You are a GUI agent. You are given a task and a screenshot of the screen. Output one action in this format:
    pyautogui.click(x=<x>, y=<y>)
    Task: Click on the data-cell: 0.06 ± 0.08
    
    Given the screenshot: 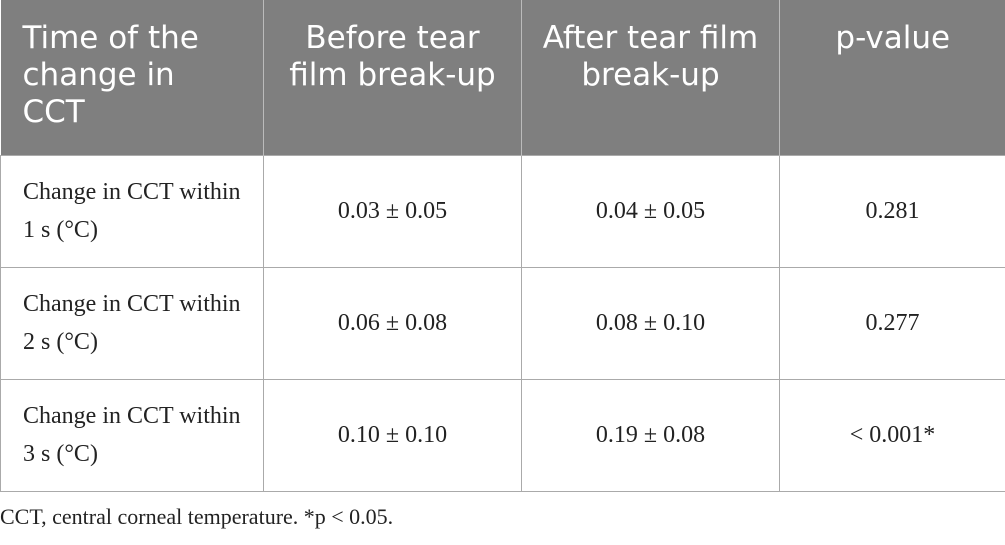 What is the action you would take?
    pyautogui.click(x=392, y=323)
    